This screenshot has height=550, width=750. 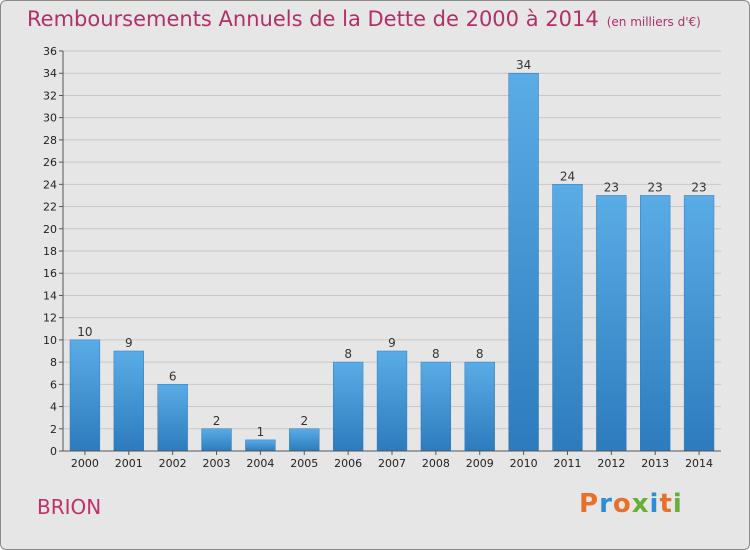 I want to click on brand-letter: o, so click(x=622, y=504).